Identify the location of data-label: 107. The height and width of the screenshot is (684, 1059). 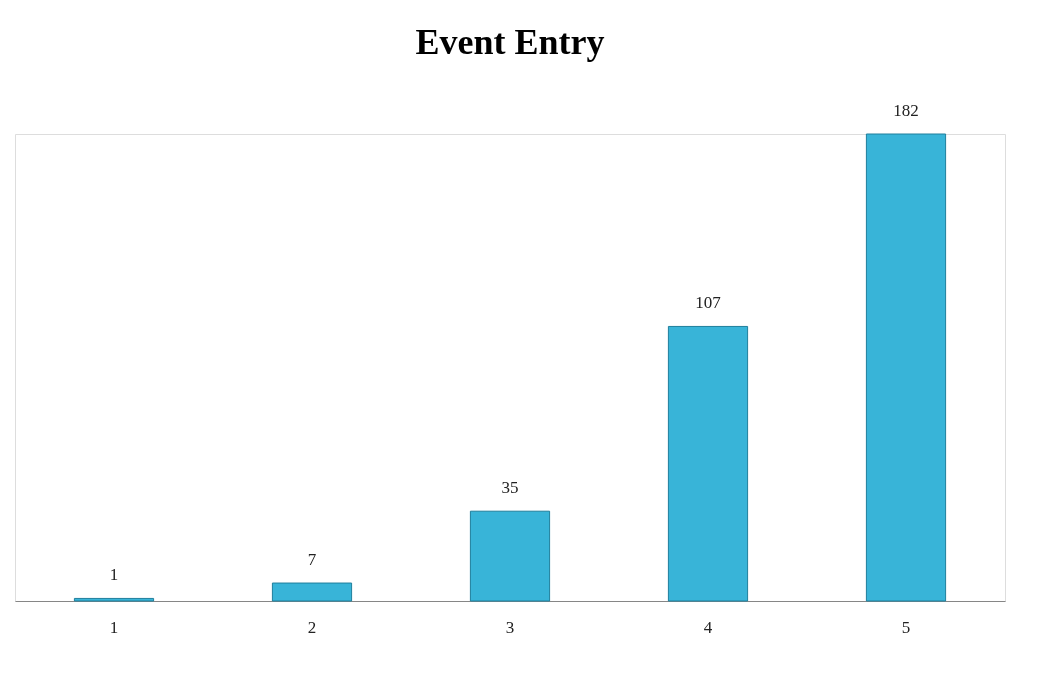
(708, 303).